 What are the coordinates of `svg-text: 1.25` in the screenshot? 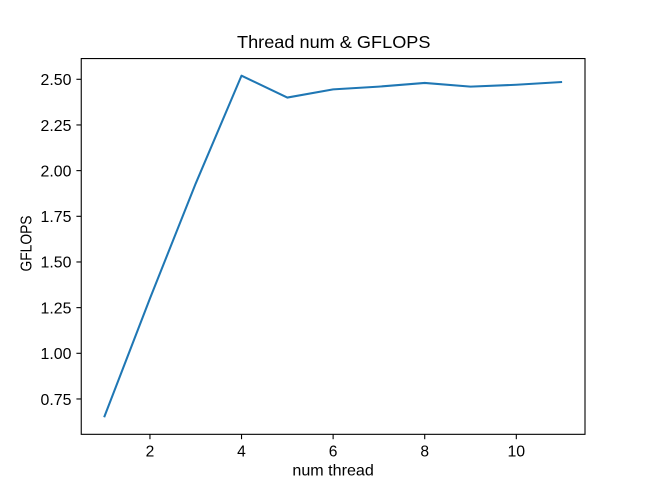 It's located at (56, 309).